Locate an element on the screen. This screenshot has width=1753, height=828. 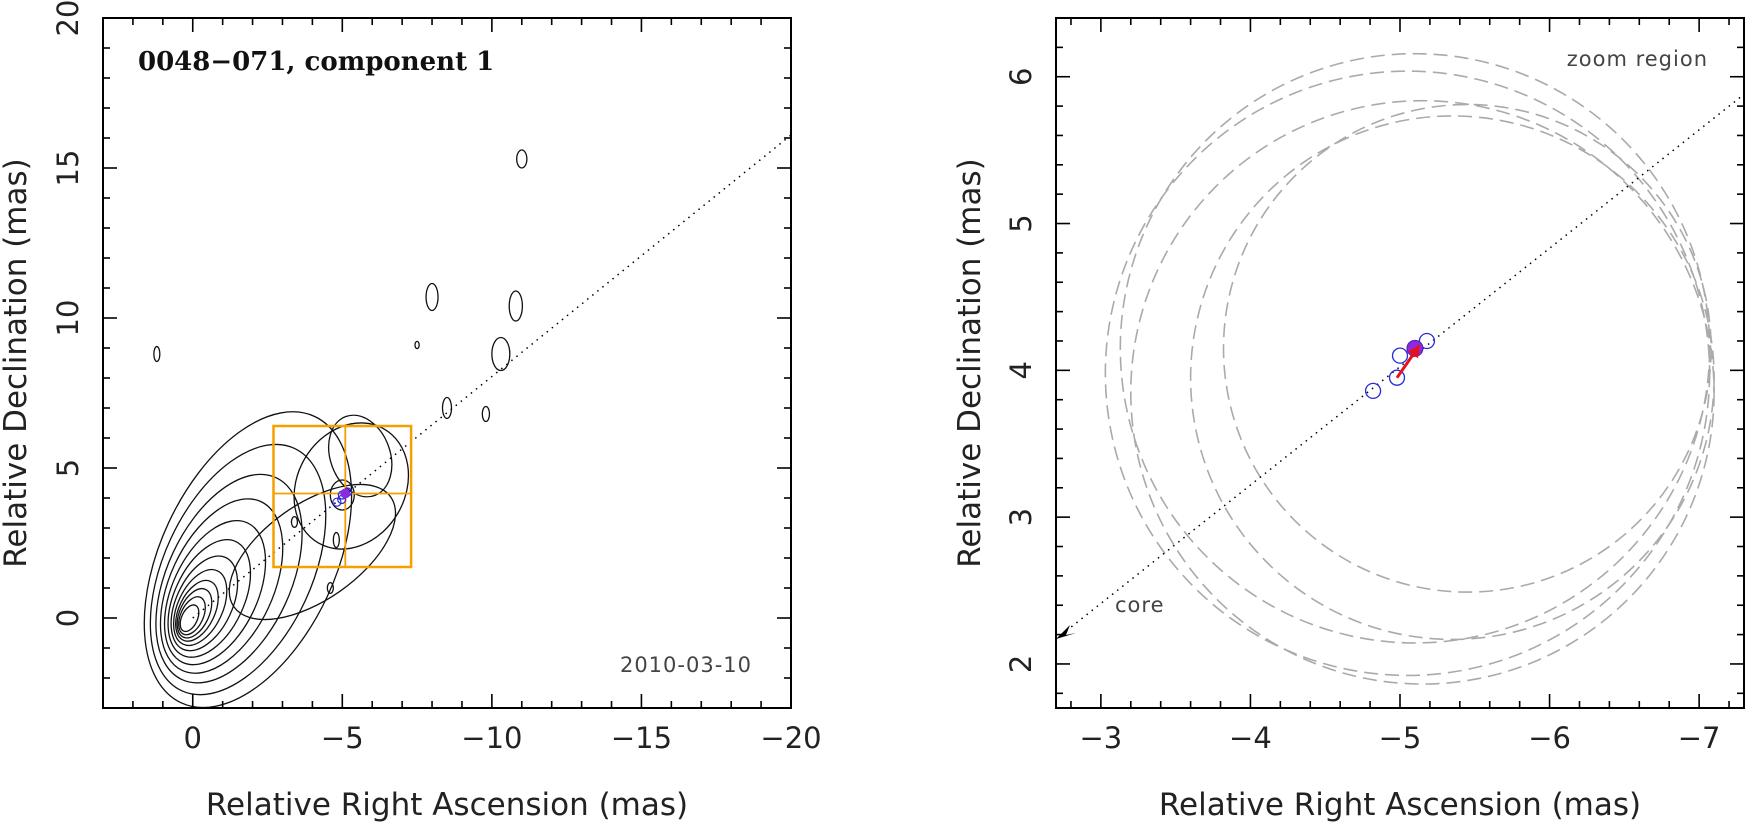
x-tick-label: −20 is located at coordinates (790, 738).